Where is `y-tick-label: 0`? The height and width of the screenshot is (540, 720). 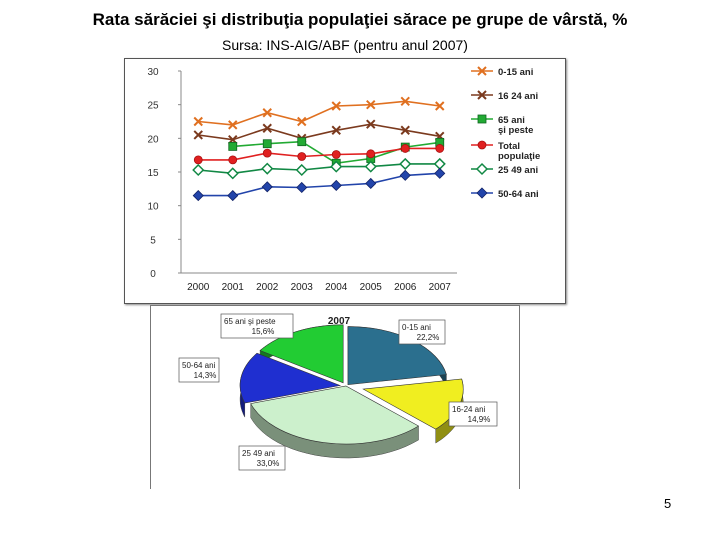 y-tick-label: 0 is located at coordinates (153, 274).